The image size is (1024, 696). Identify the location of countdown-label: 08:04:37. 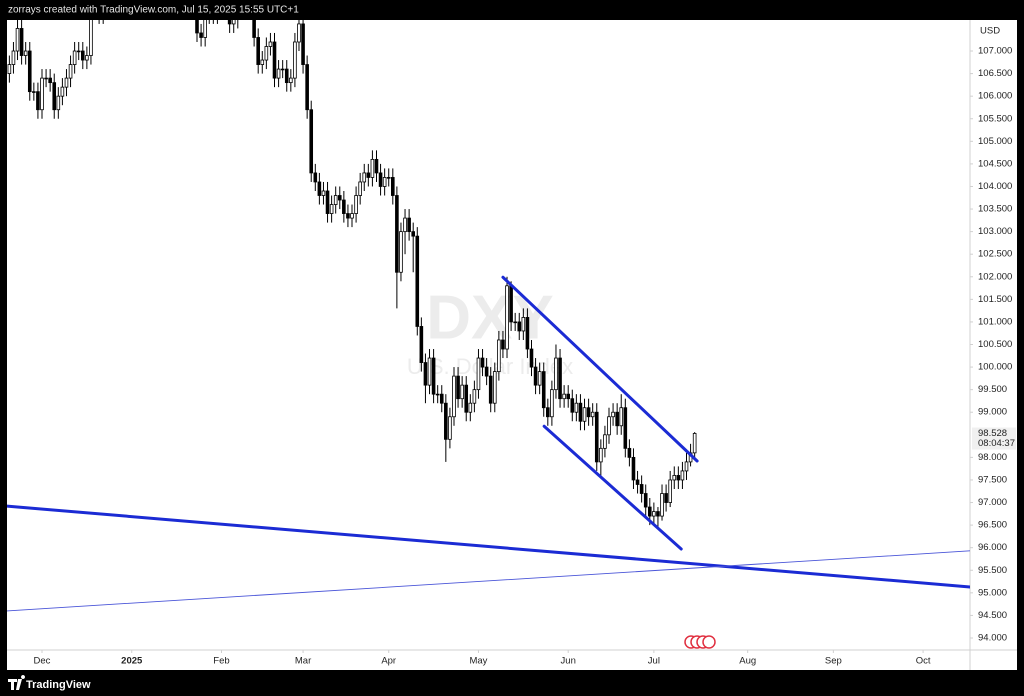
(996, 443).